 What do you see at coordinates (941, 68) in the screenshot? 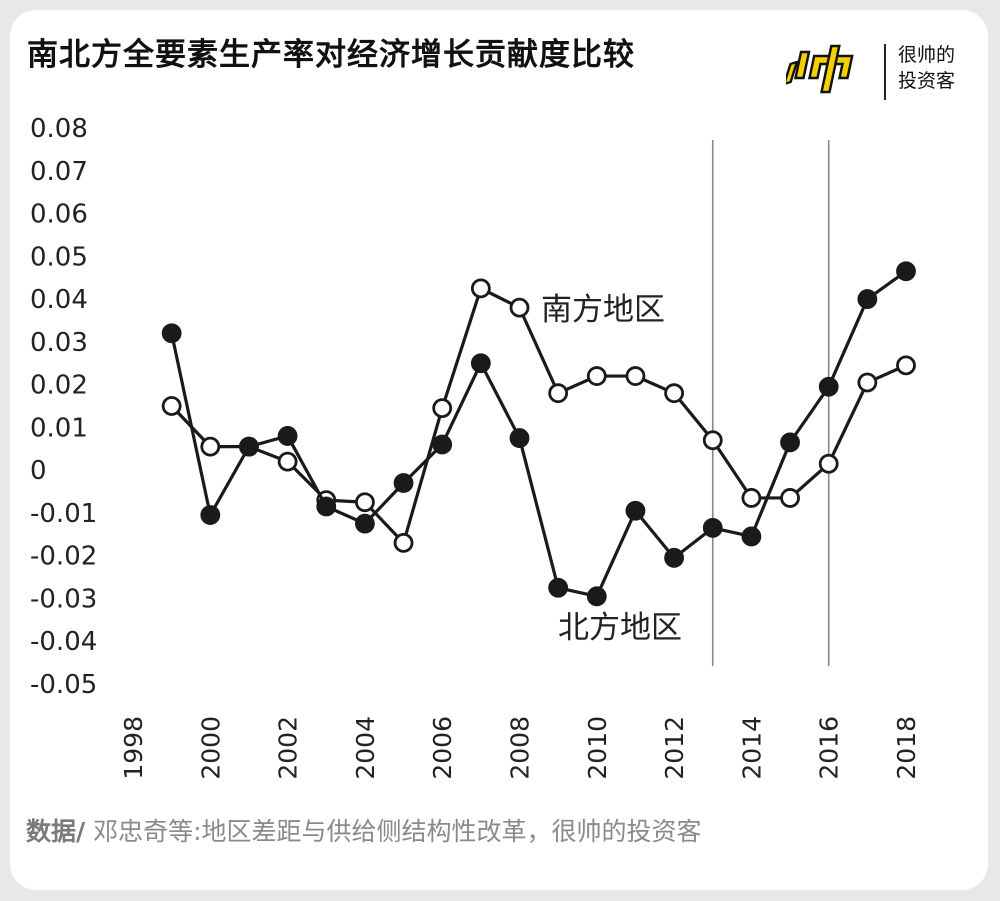
I see `brand-name: 很帅的 投资客` at bounding box center [941, 68].